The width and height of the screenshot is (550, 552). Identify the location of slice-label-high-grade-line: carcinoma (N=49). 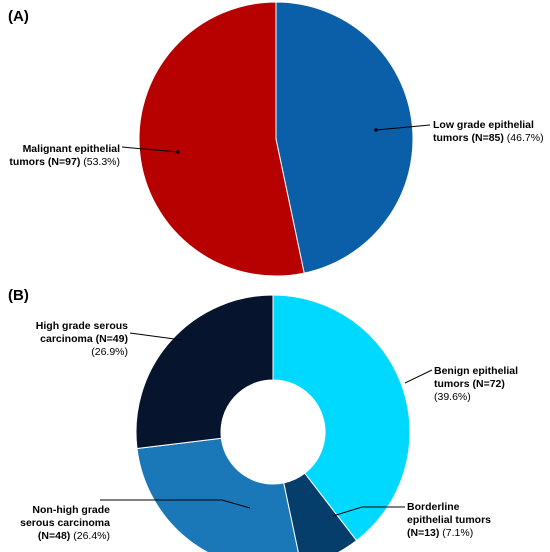
(84, 339).